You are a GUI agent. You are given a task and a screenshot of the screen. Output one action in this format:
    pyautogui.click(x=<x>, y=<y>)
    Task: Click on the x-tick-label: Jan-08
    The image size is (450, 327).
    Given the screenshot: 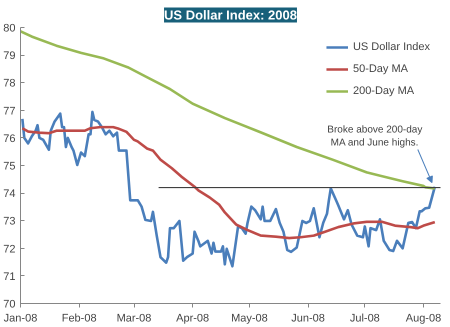 What is the action you would take?
    pyautogui.click(x=21, y=318)
    